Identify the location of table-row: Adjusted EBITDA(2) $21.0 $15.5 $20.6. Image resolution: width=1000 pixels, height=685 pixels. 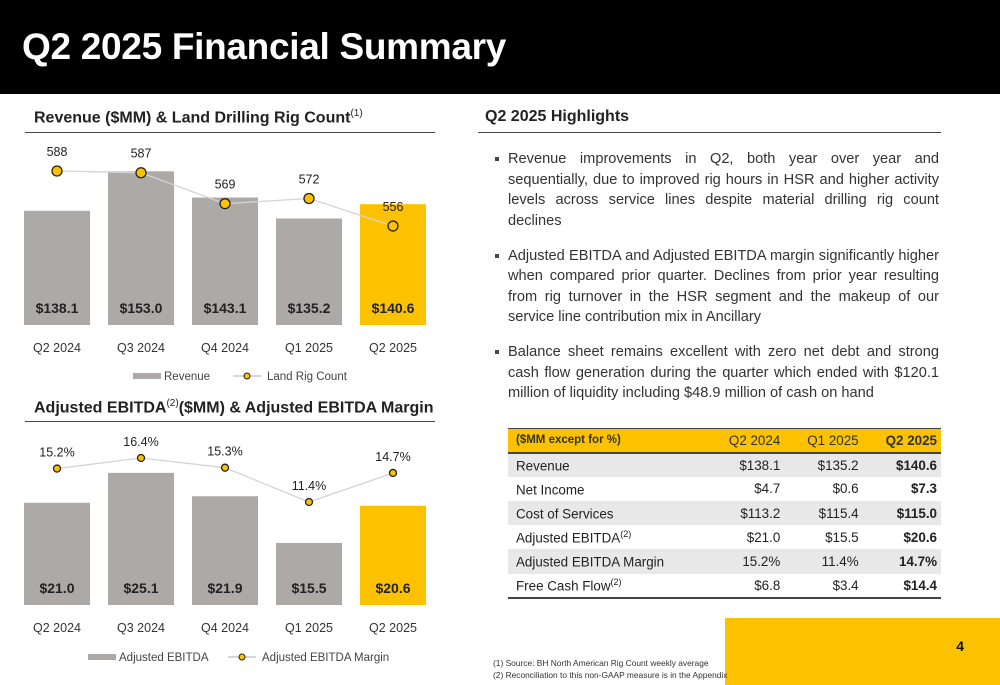
(724, 537).